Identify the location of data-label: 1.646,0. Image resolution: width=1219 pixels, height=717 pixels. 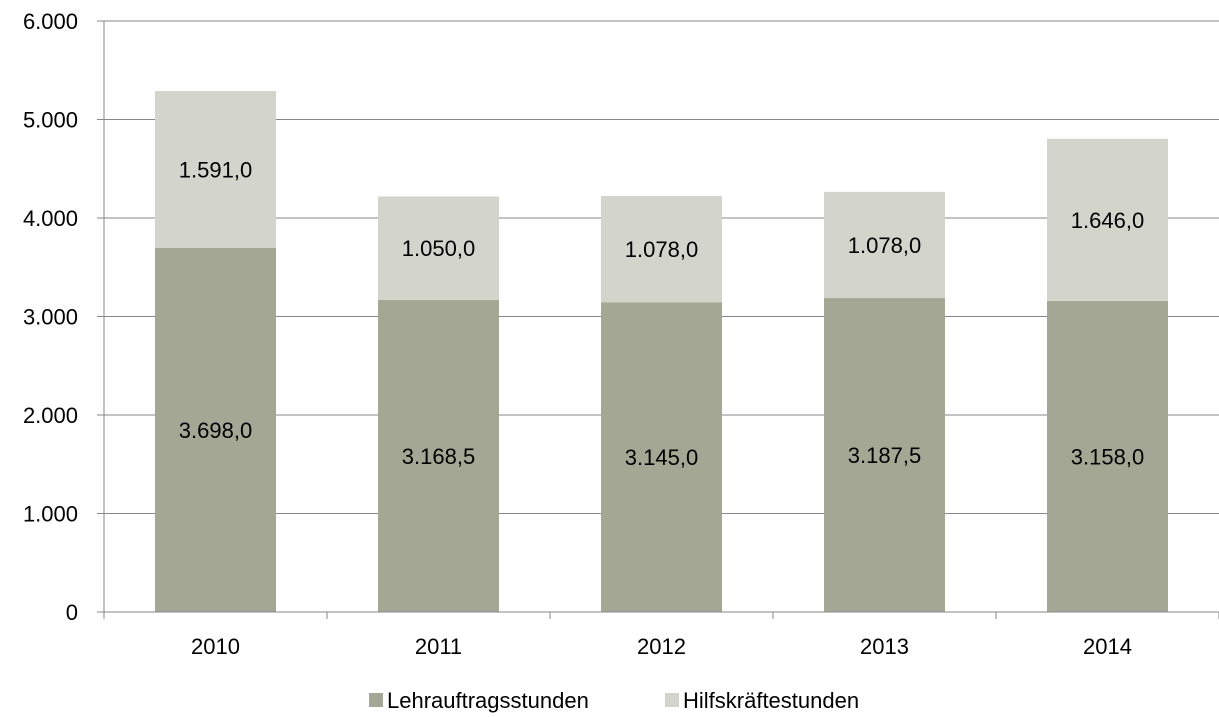
(1107, 220).